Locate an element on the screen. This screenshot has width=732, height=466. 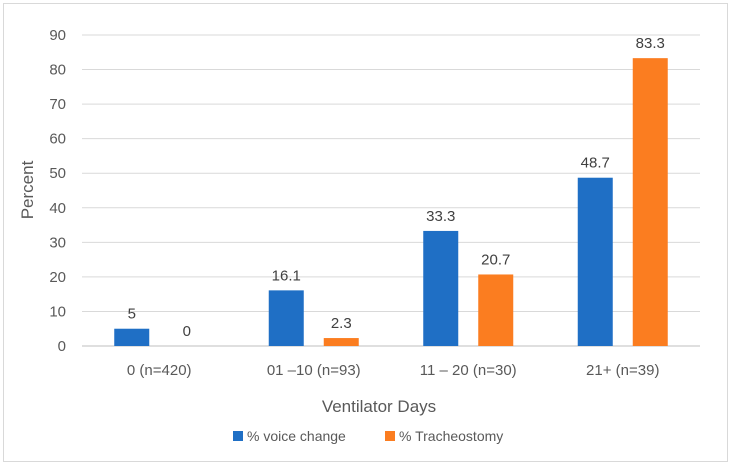
data-label: 83.3 is located at coordinates (650, 43).